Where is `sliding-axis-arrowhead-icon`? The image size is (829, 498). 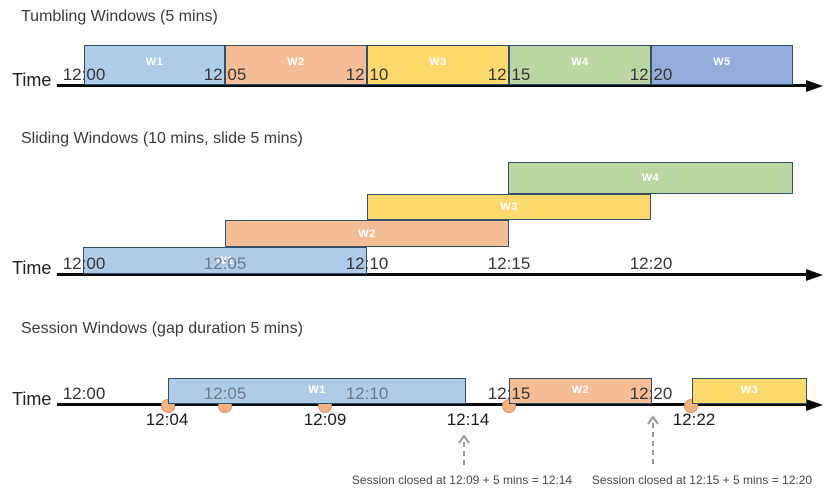 sliding-axis-arrowhead-icon is located at coordinates (814, 275).